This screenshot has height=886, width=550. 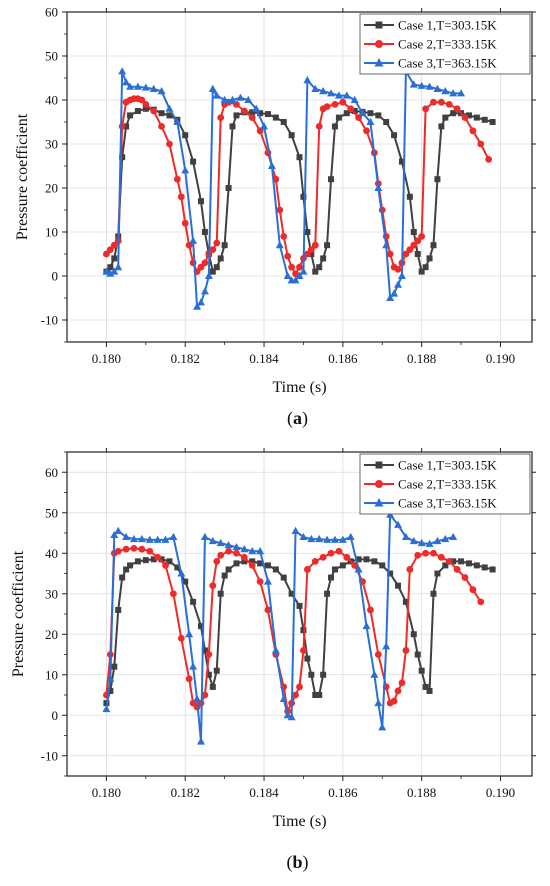 What do you see at coordinates (447, 465) in the screenshot?
I see `legend-label: Case 1,T=303.15K` at bounding box center [447, 465].